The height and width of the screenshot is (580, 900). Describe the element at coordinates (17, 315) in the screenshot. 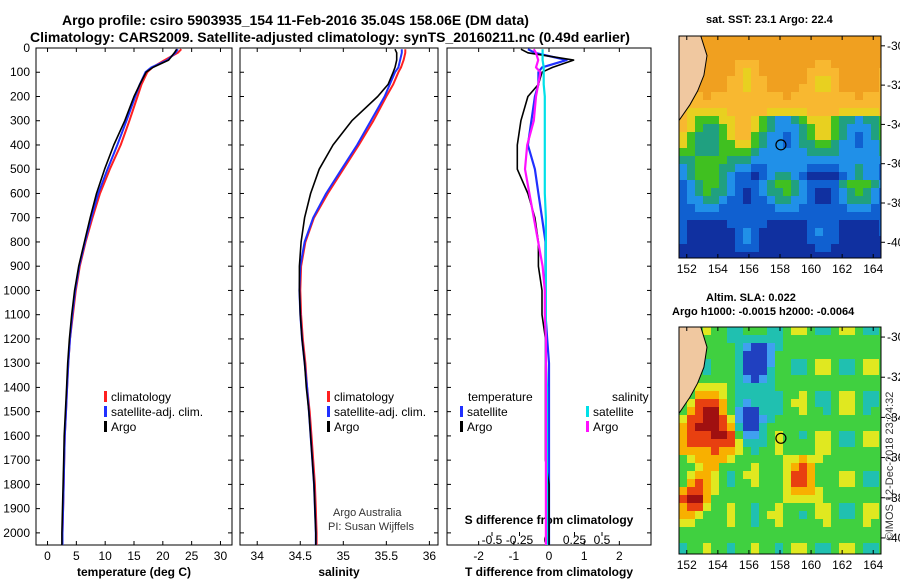

I see `depth-tick-label: 1100` at that location.